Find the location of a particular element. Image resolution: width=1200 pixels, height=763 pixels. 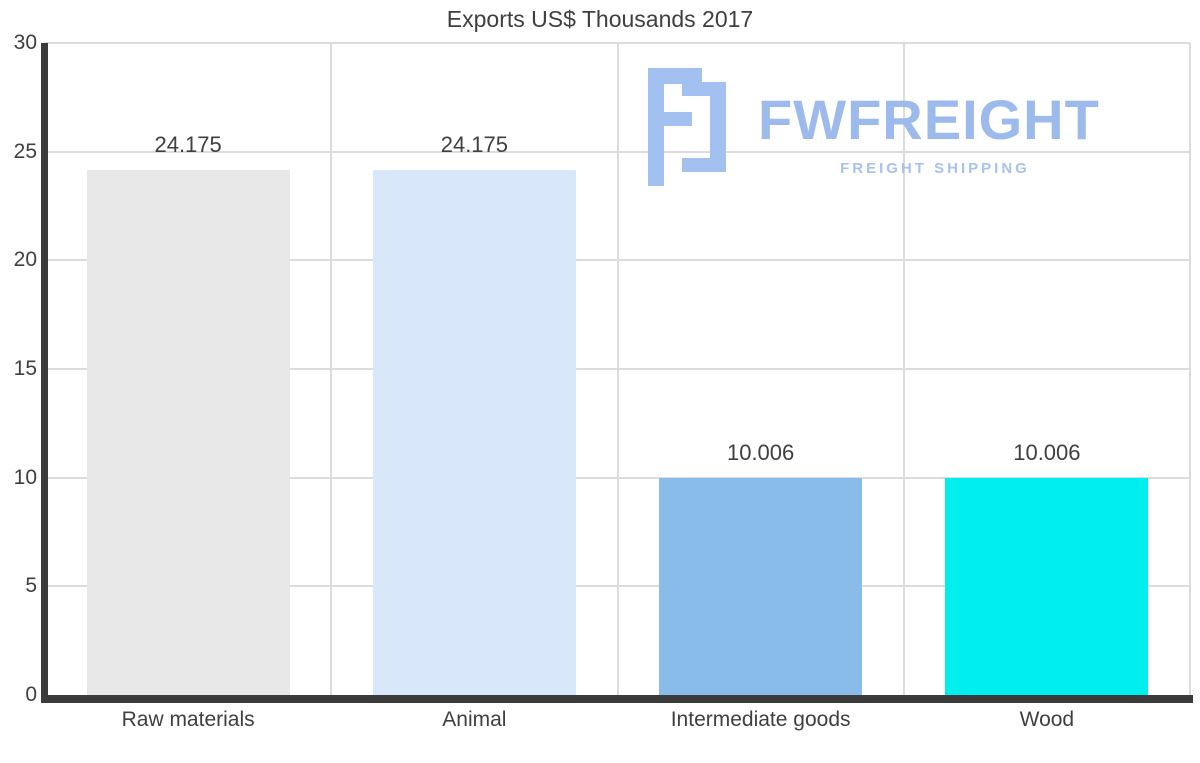

y-tick-label: 30 is located at coordinates (25, 42).